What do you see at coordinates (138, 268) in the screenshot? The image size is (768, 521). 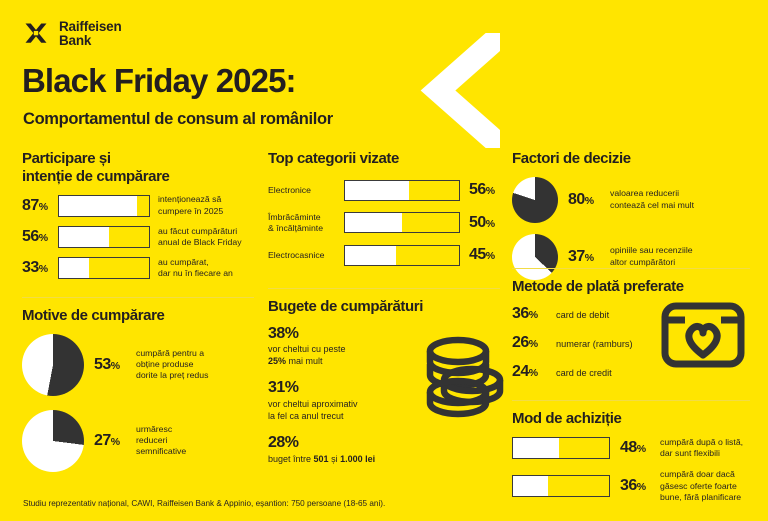 I see `stat-row-ocazional: 33% au cumpărat, dar nu în fiecare an` at bounding box center [138, 268].